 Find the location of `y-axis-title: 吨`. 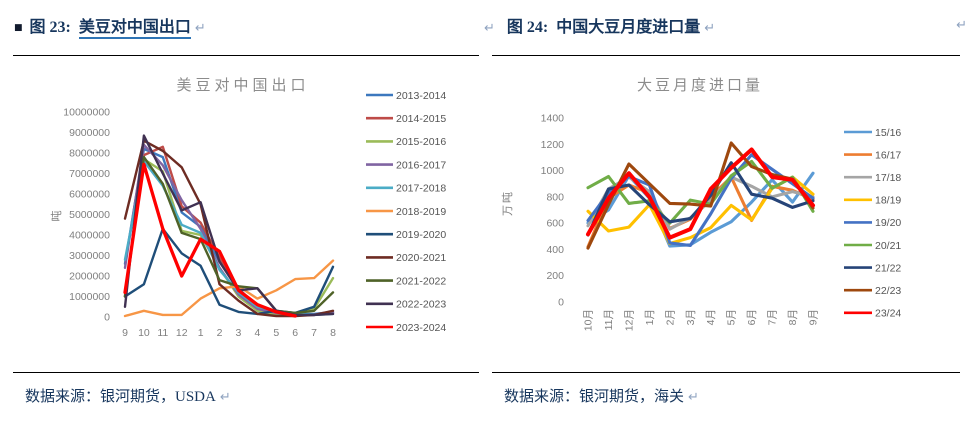

y-axis-title: 吨 is located at coordinates (56, 215).